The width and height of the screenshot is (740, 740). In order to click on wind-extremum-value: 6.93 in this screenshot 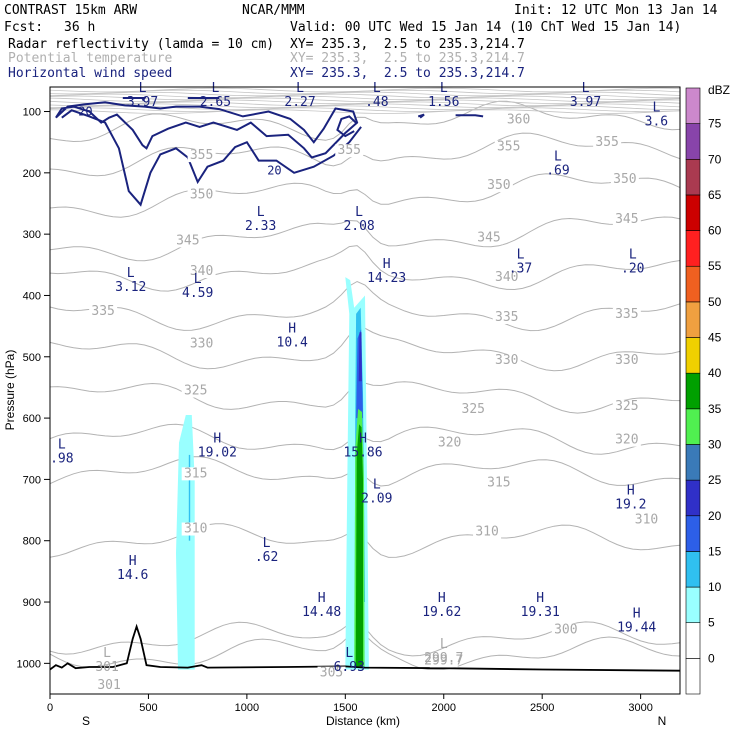, I will do `click(349, 667)`.